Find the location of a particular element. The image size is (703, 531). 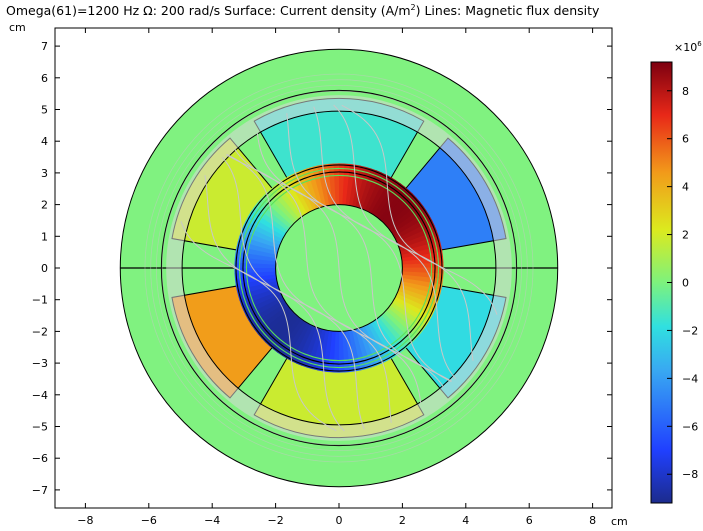

colorbar-tick-label: 8 is located at coordinates (685, 91).